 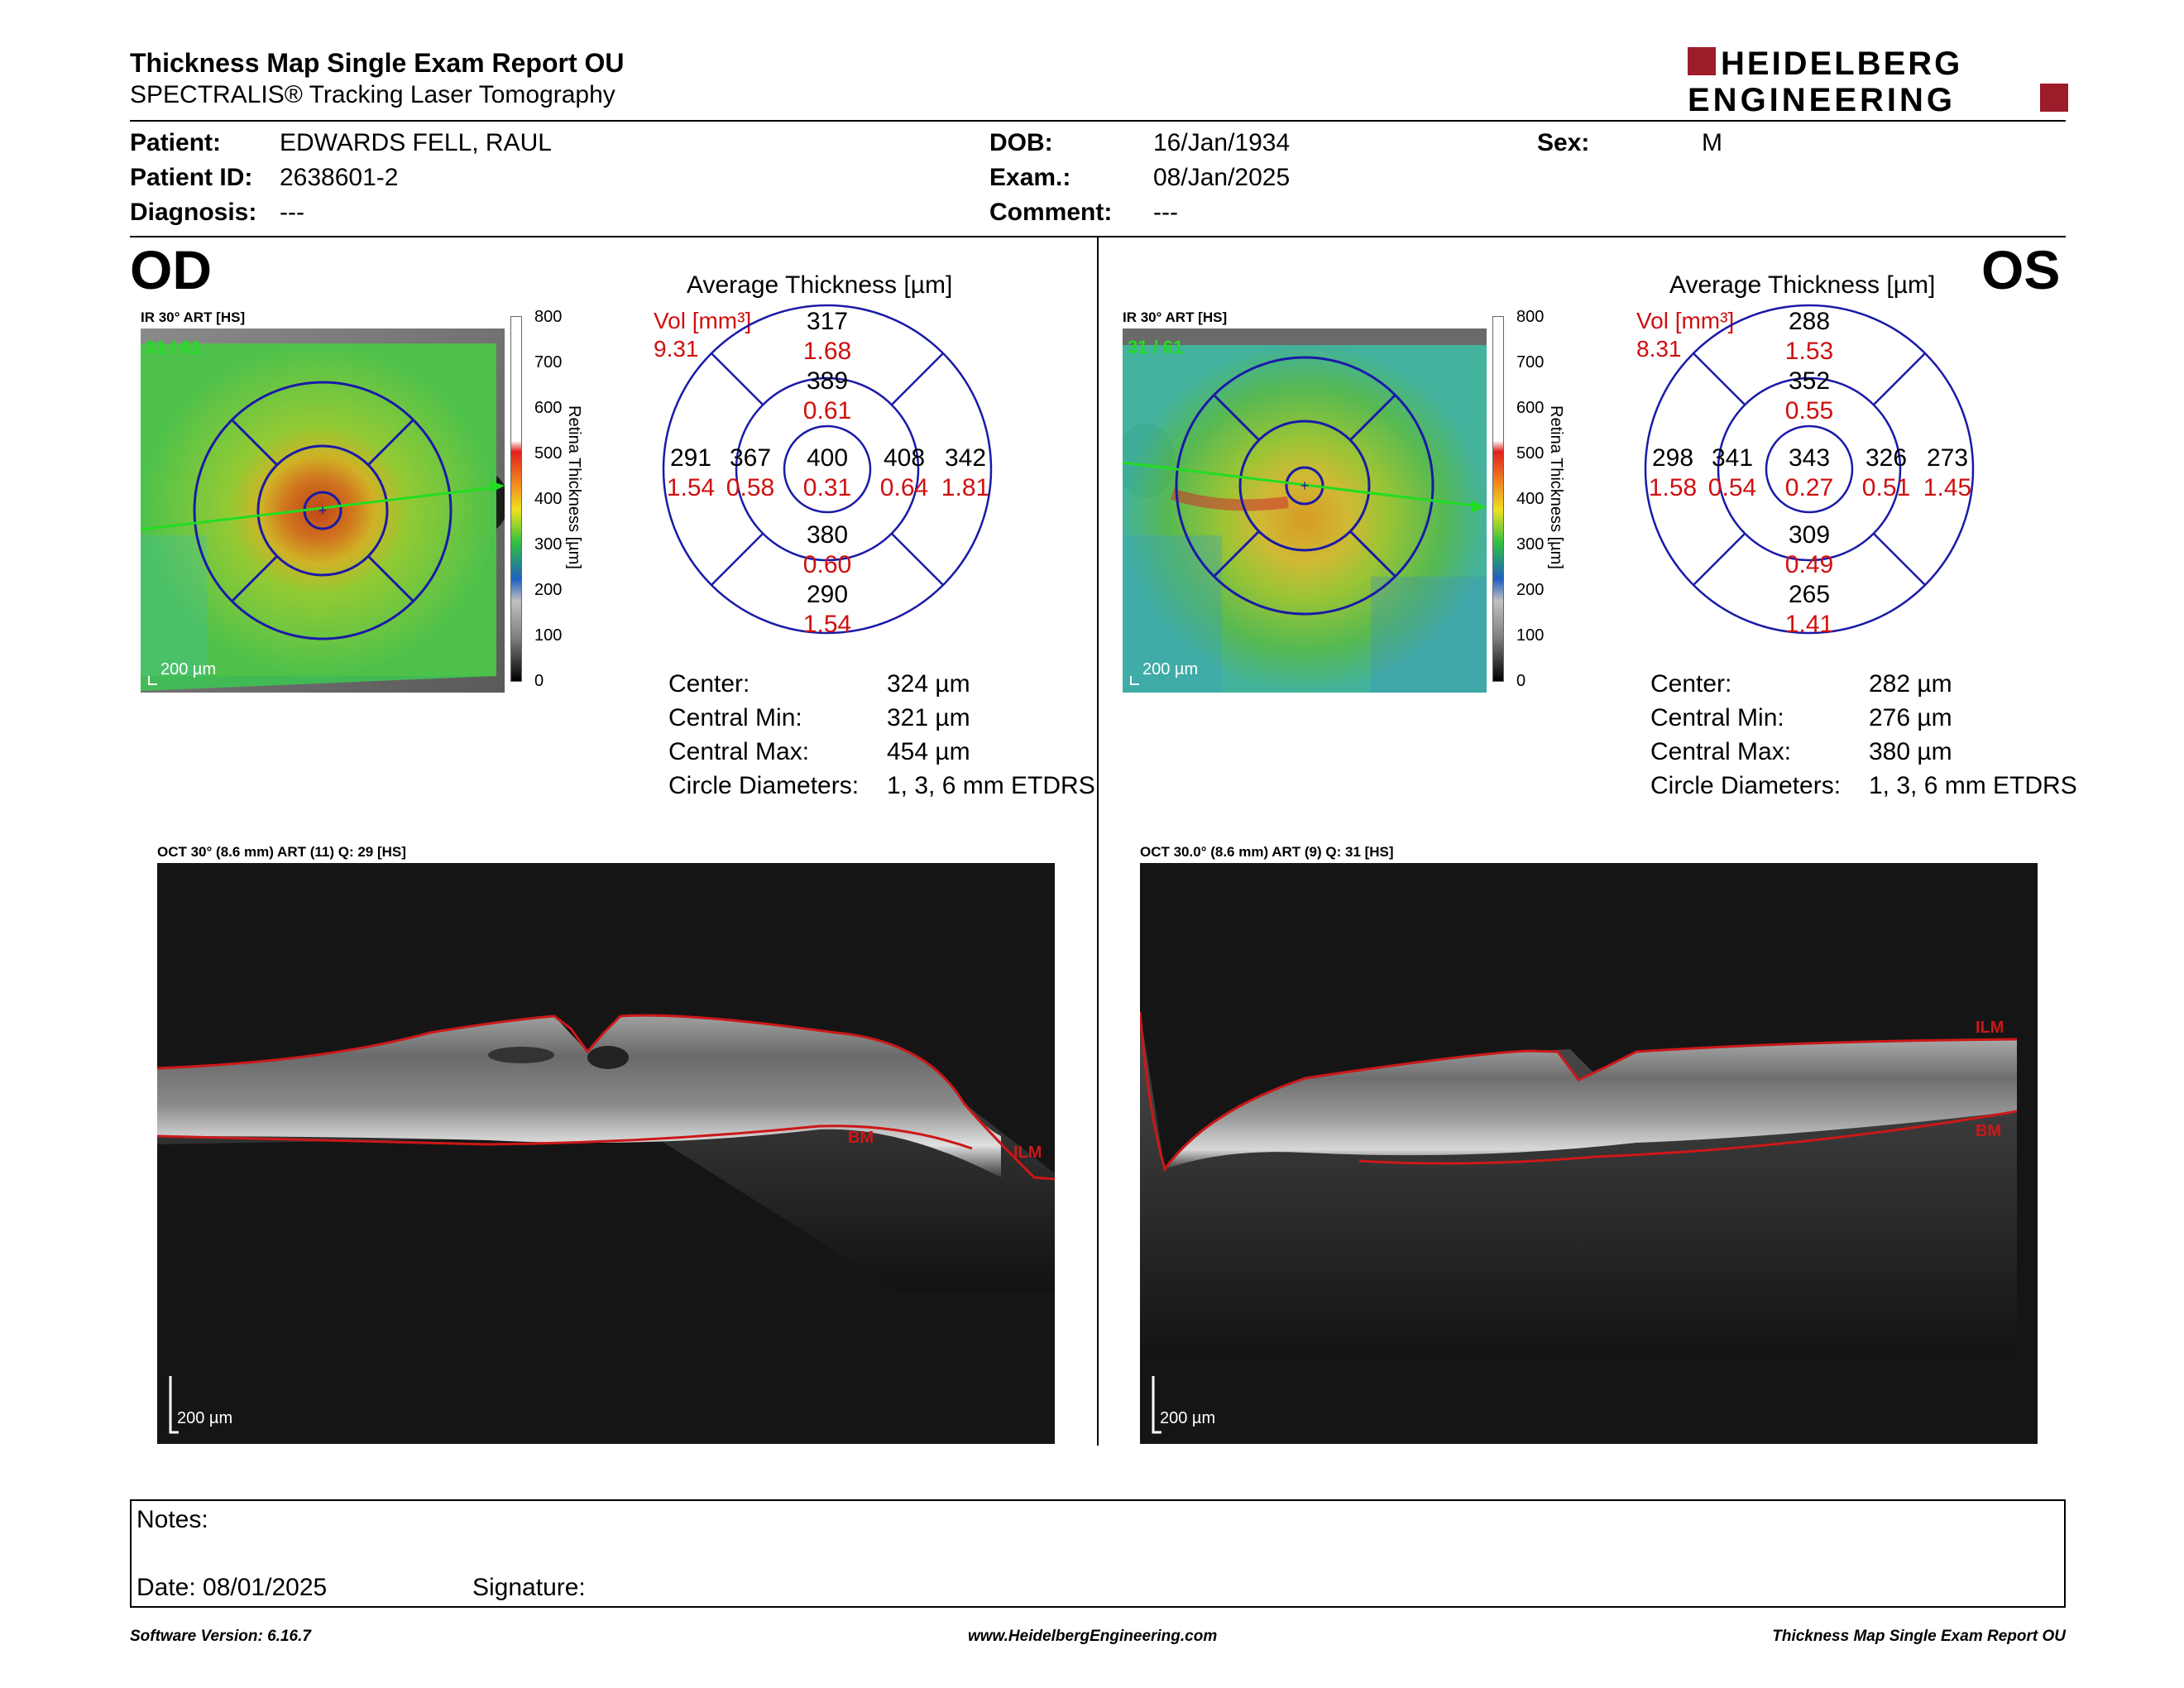 What do you see at coordinates (1098, 121) in the screenshot?
I see `header-divider` at bounding box center [1098, 121].